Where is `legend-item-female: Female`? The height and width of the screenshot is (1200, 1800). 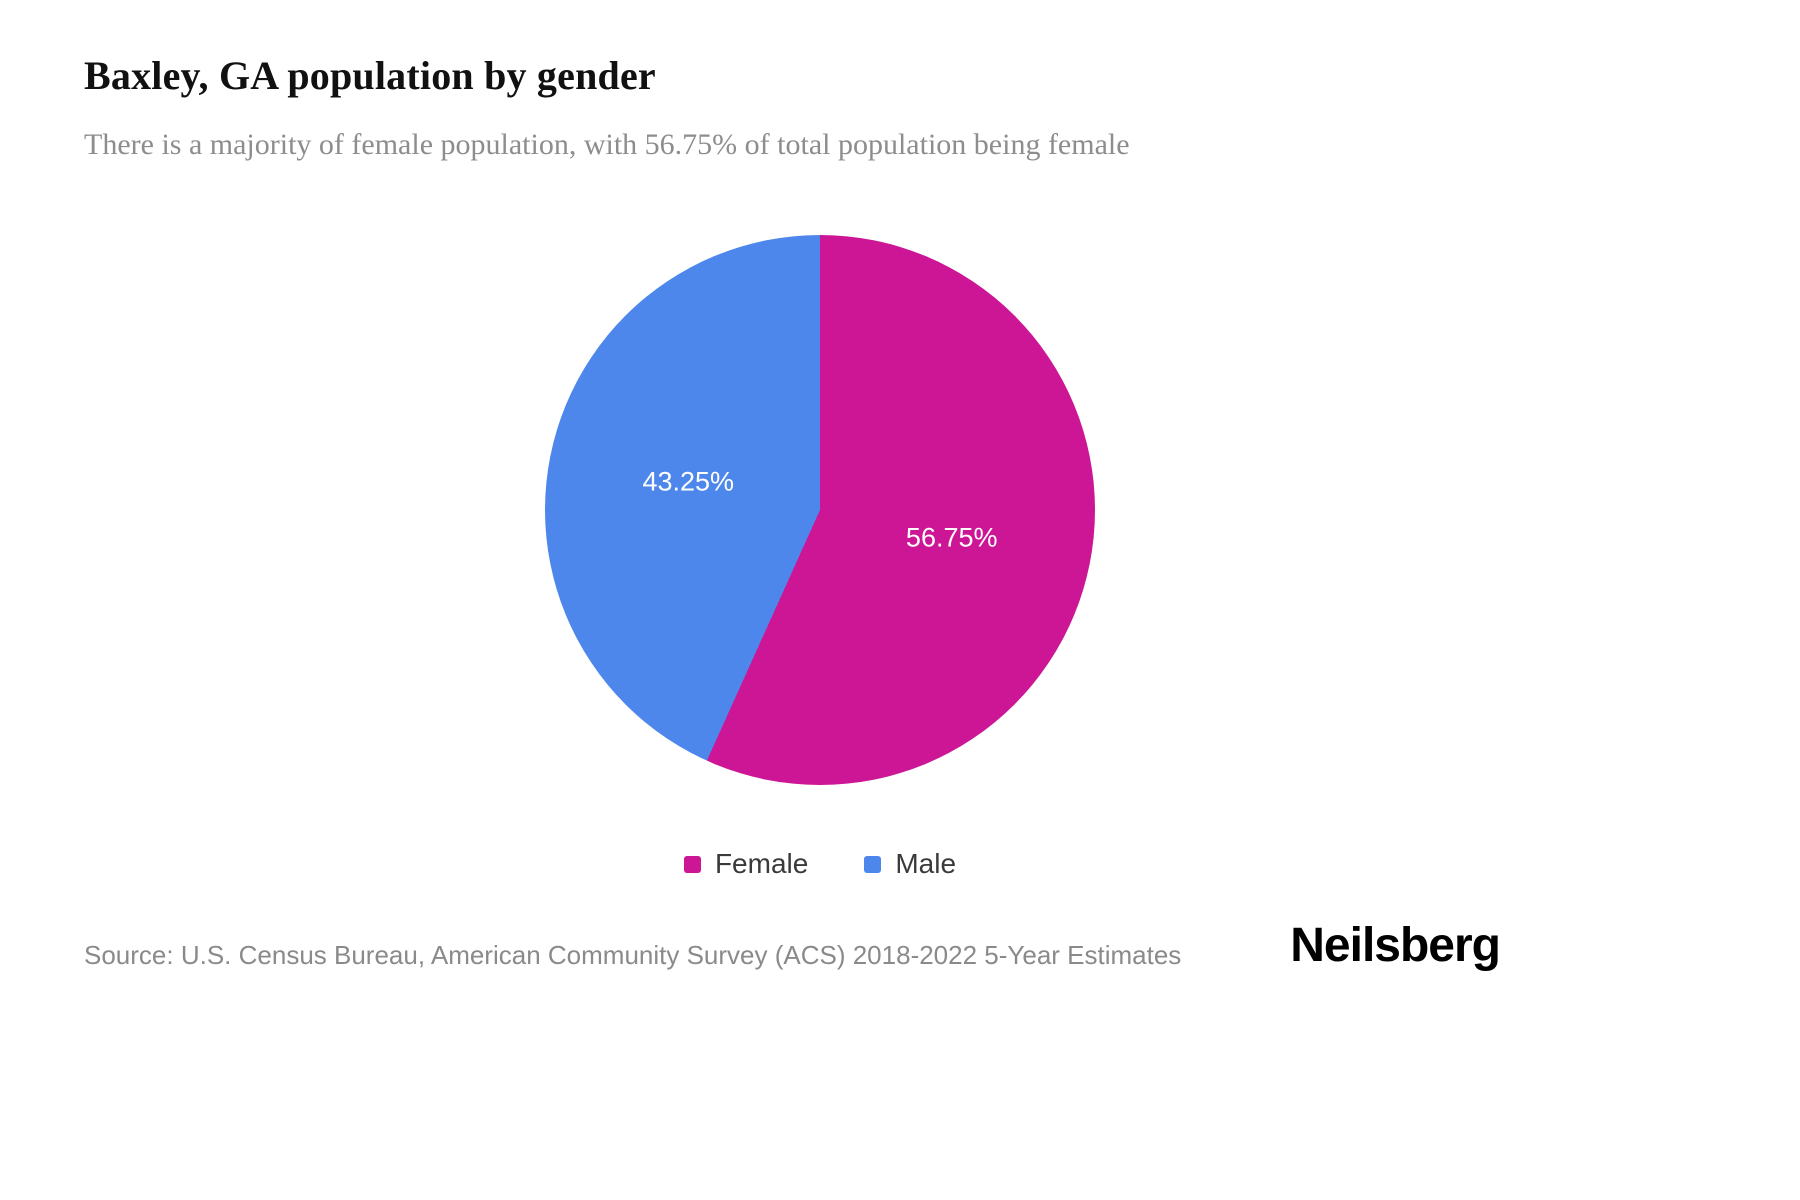
legend-item-female: Female is located at coordinates (746, 864).